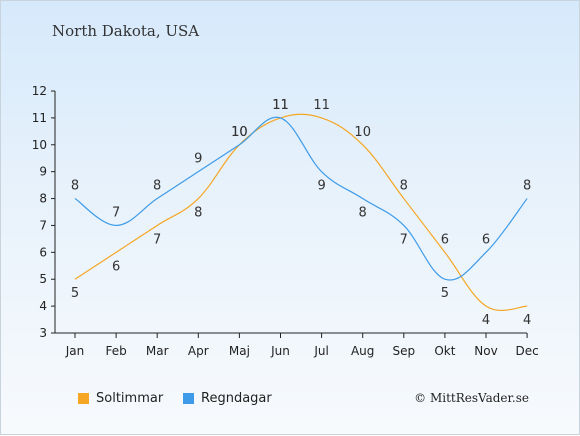 The height and width of the screenshot is (436, 580). What do you see at coordinates (126, 31) in the screenshot?
I see `chart-title: North Dakota, USA` at bounding box center [126, 31].